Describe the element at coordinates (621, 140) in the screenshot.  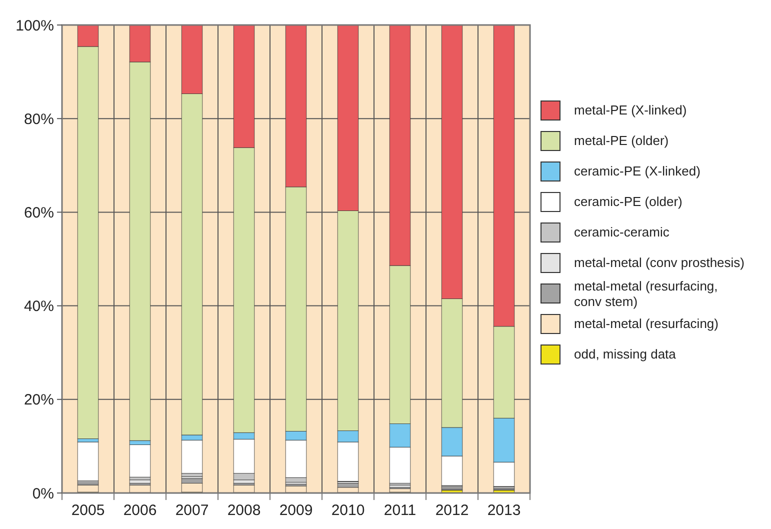
I see `legend-label: metal-PE (older)` at that location.